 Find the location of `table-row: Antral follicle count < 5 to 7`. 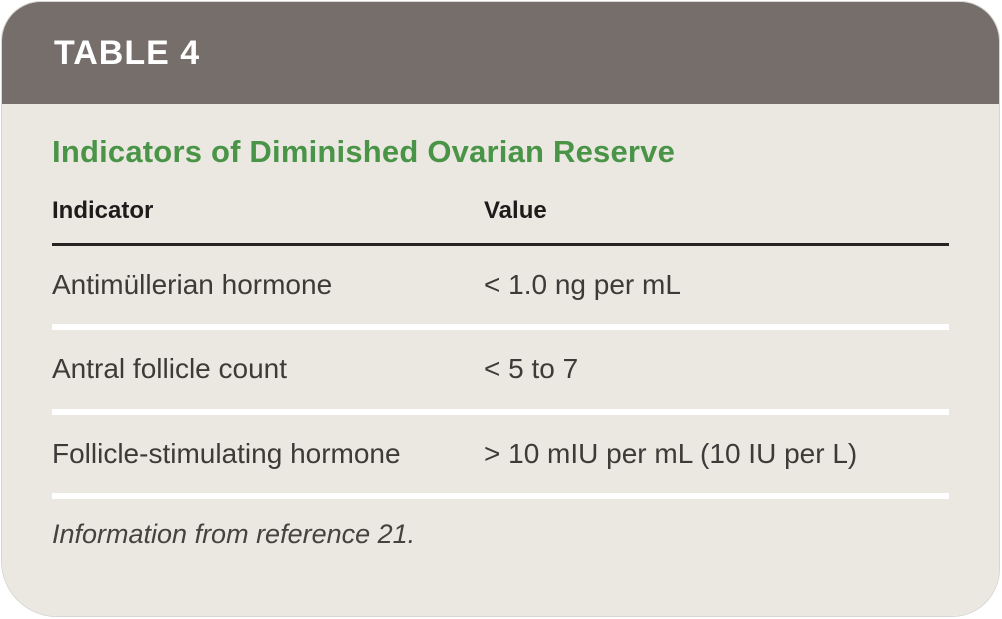

table-row: Antral follicle count < 5 to 7 is located at coordinates (500, 372).